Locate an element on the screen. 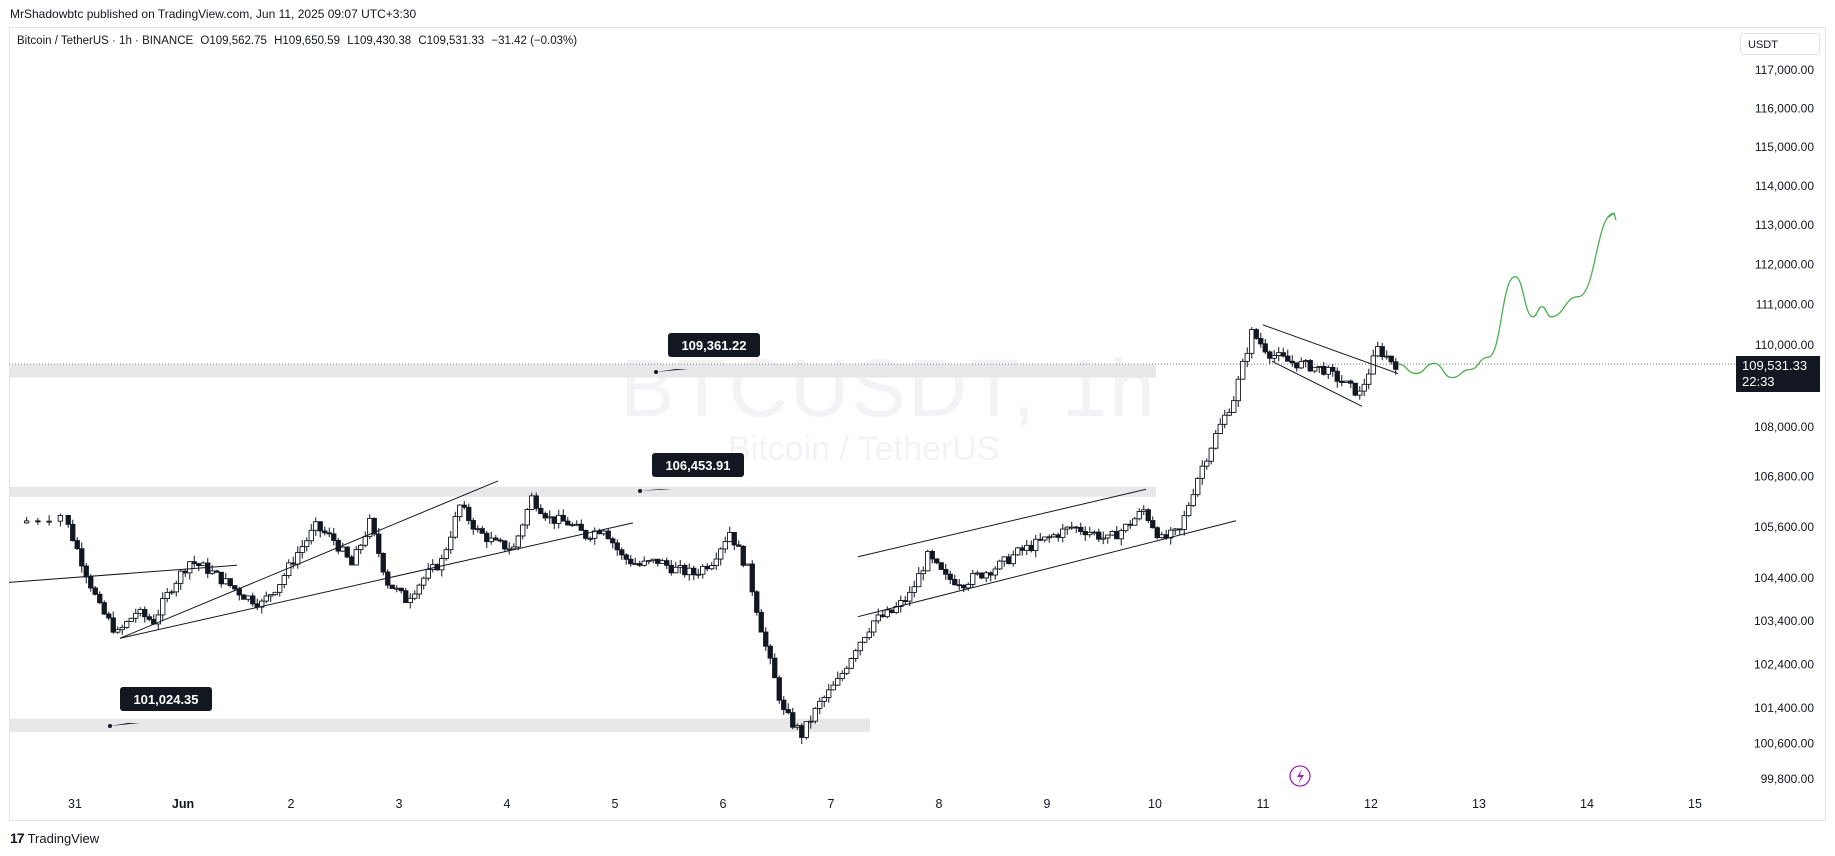  annotation-label: 109,361.22 is located at coordinates (713, 345).